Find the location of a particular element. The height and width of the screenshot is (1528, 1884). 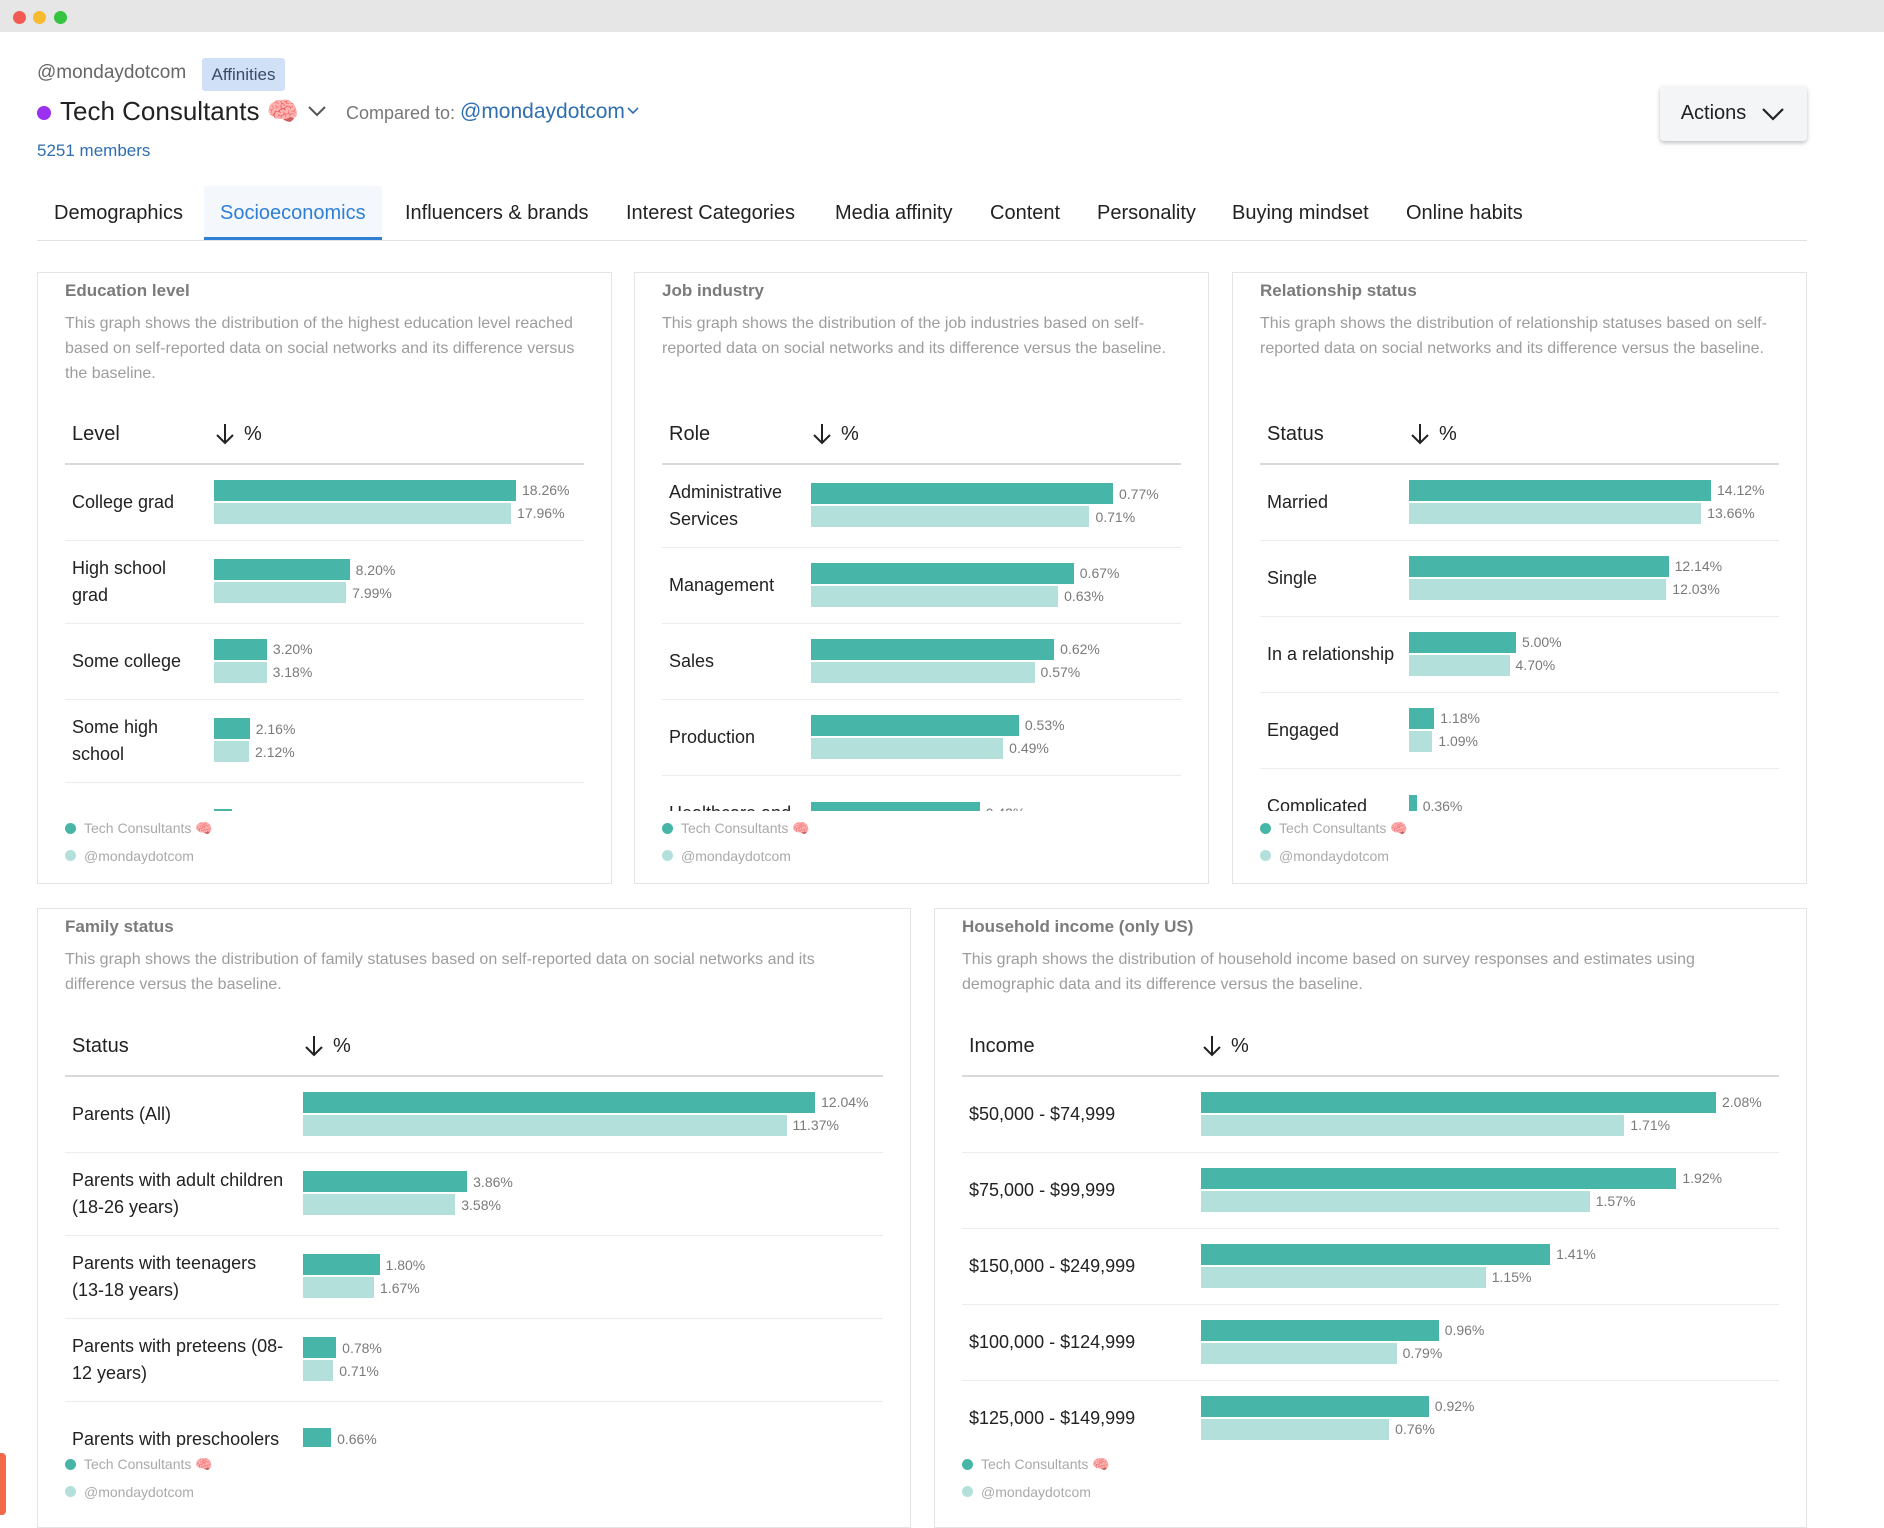

side-tab is located at coordinates (3, 1484).